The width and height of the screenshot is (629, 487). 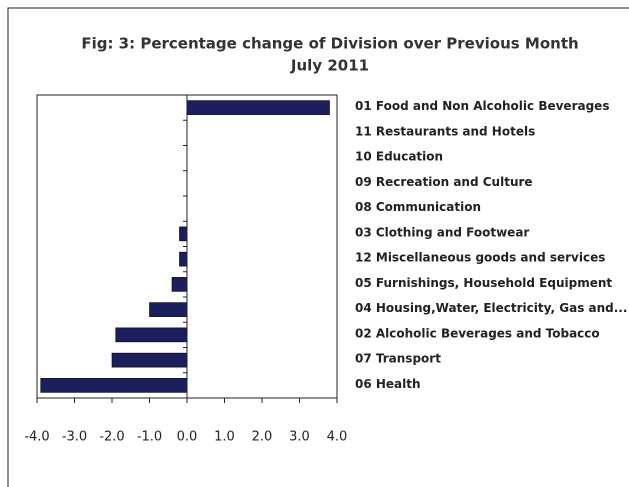 I want to click on category-label: 10 Education, so click(x=399, y=157).